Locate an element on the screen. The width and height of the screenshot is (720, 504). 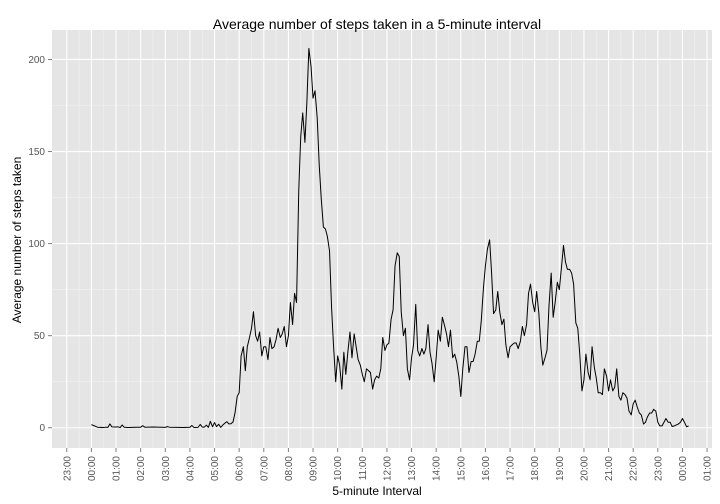
x-tick-label: 10:00 is located at coordinates (338, 468).